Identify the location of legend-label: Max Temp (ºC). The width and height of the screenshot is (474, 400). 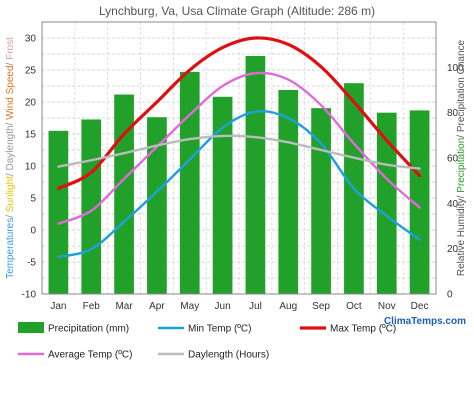
(363, 329).